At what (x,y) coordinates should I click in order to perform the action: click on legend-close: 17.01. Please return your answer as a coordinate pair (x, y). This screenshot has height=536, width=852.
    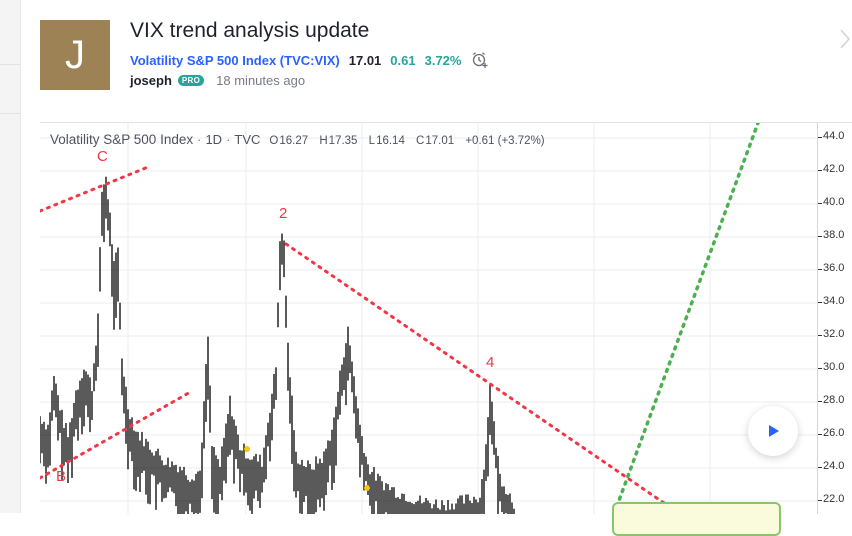
    Looking at the image, I should click on (440, 141).